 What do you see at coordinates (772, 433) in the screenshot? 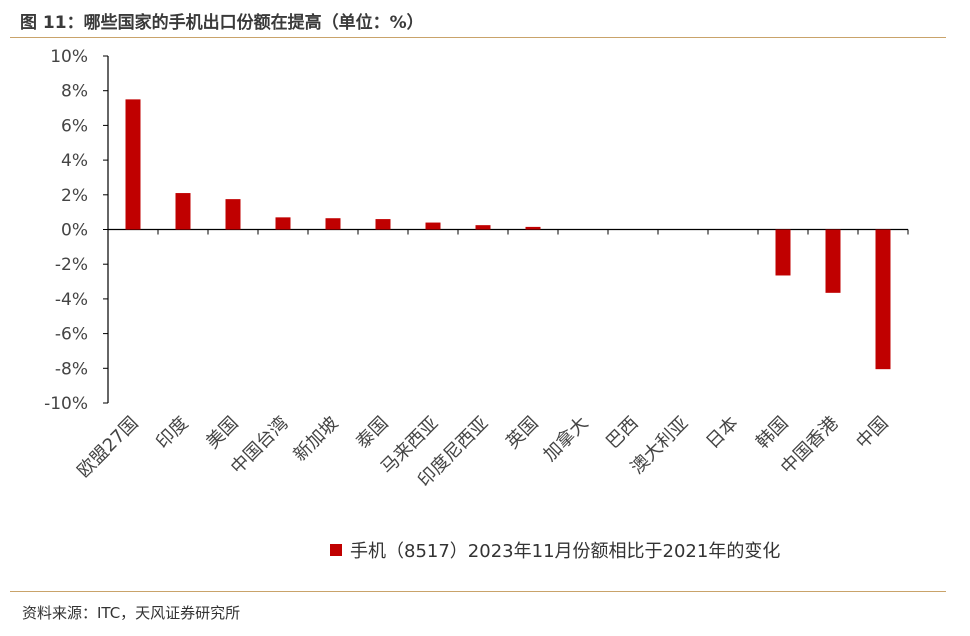
I see `x-category-label: 韩国` at bounding box center [772, 433].